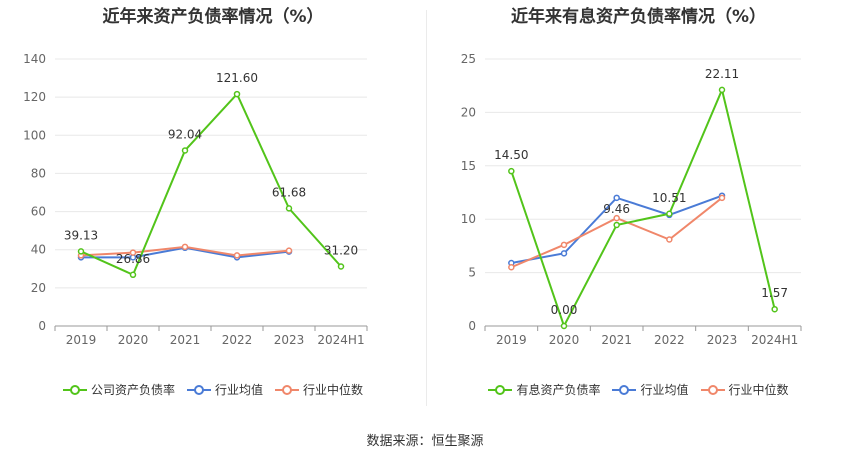  Describe the element at coordinates (34, 97) in the screenshot. I see `y-tick-label: 120` at that location.